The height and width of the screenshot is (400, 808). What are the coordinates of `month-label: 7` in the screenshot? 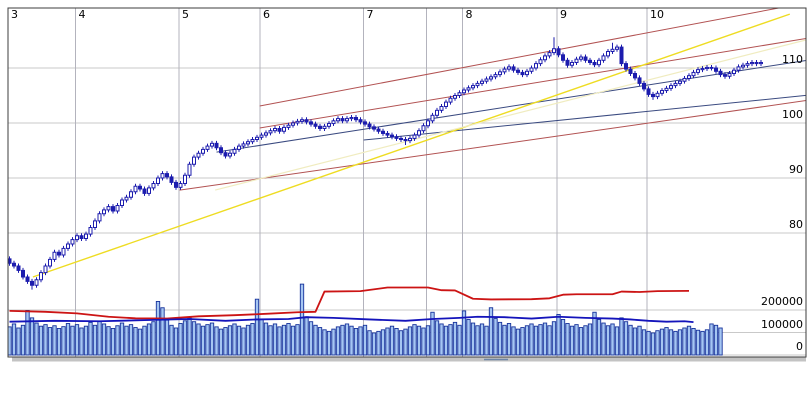 It's located at (370, 14).